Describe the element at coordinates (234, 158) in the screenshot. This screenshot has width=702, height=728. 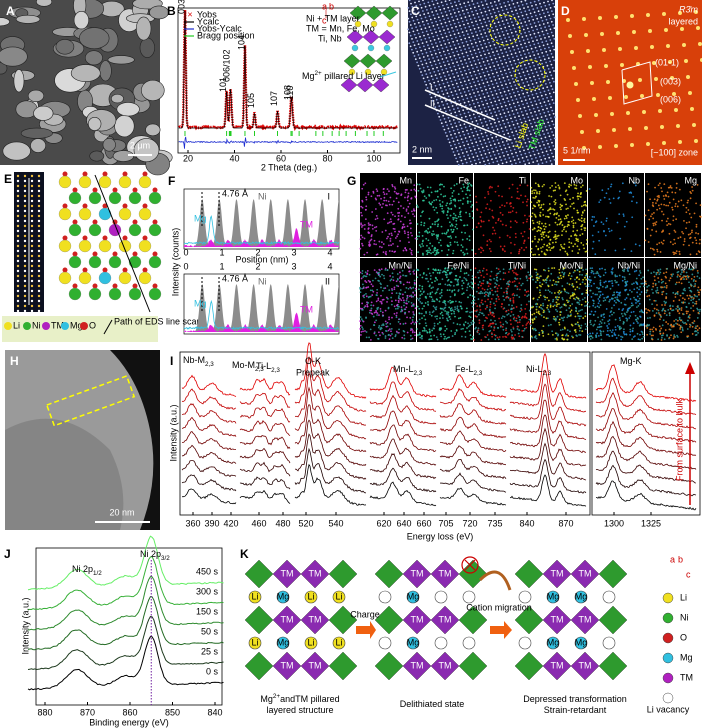
I see `x-tick-label: 40` at that location.